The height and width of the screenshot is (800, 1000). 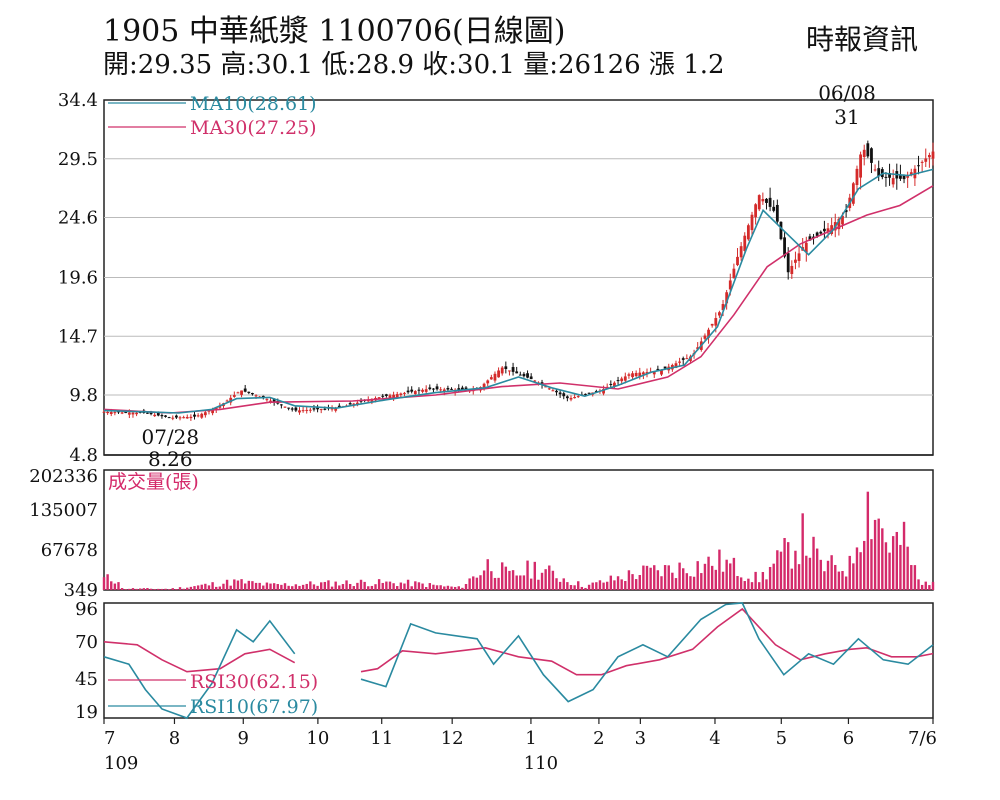 I want to click on low-annotation-date: 07/28, so click(x=170, y=437).